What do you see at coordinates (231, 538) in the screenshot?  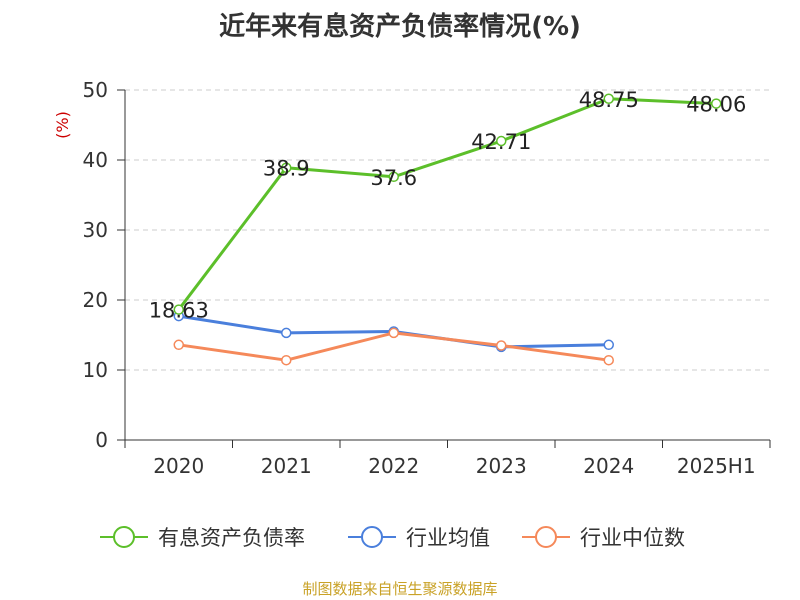 I see `legend-label: 有息资产负债率` at bounding box center [231, 538].